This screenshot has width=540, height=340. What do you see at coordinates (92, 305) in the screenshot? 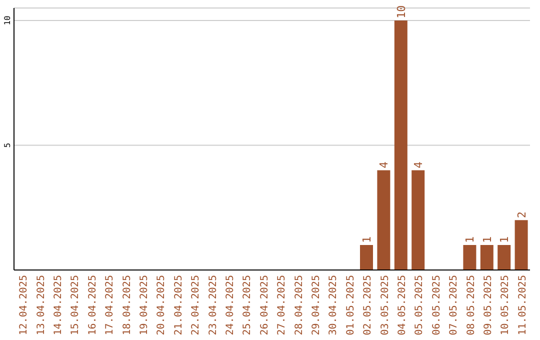
I see `x-tick-label: 16.04.2025` at bounding box center [92, 305].